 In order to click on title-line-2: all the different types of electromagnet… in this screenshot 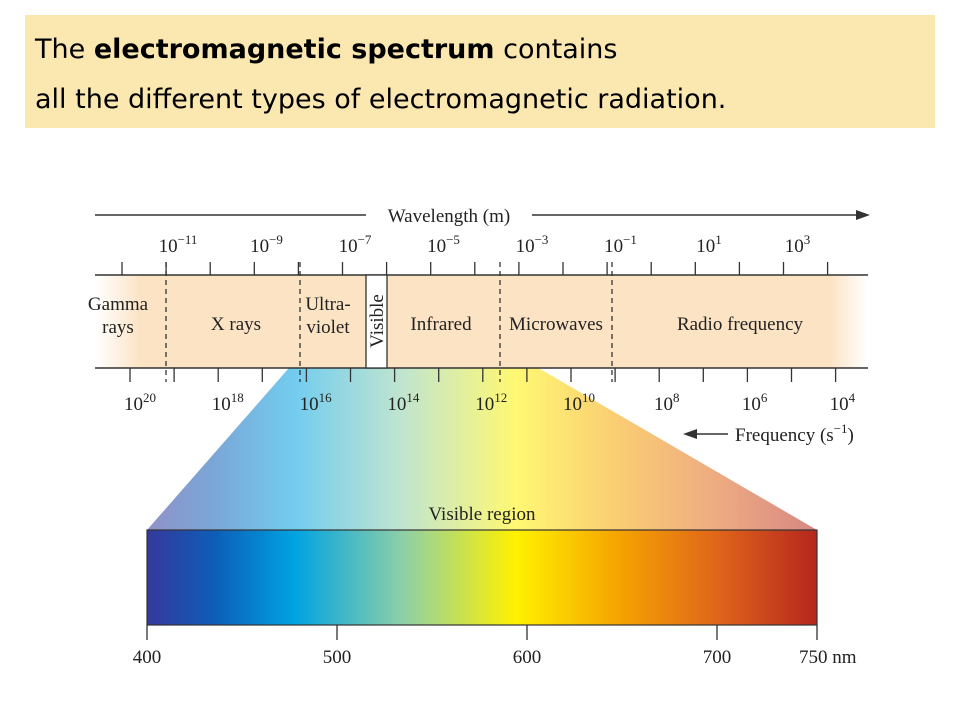, I will do `click(380, 99)`.